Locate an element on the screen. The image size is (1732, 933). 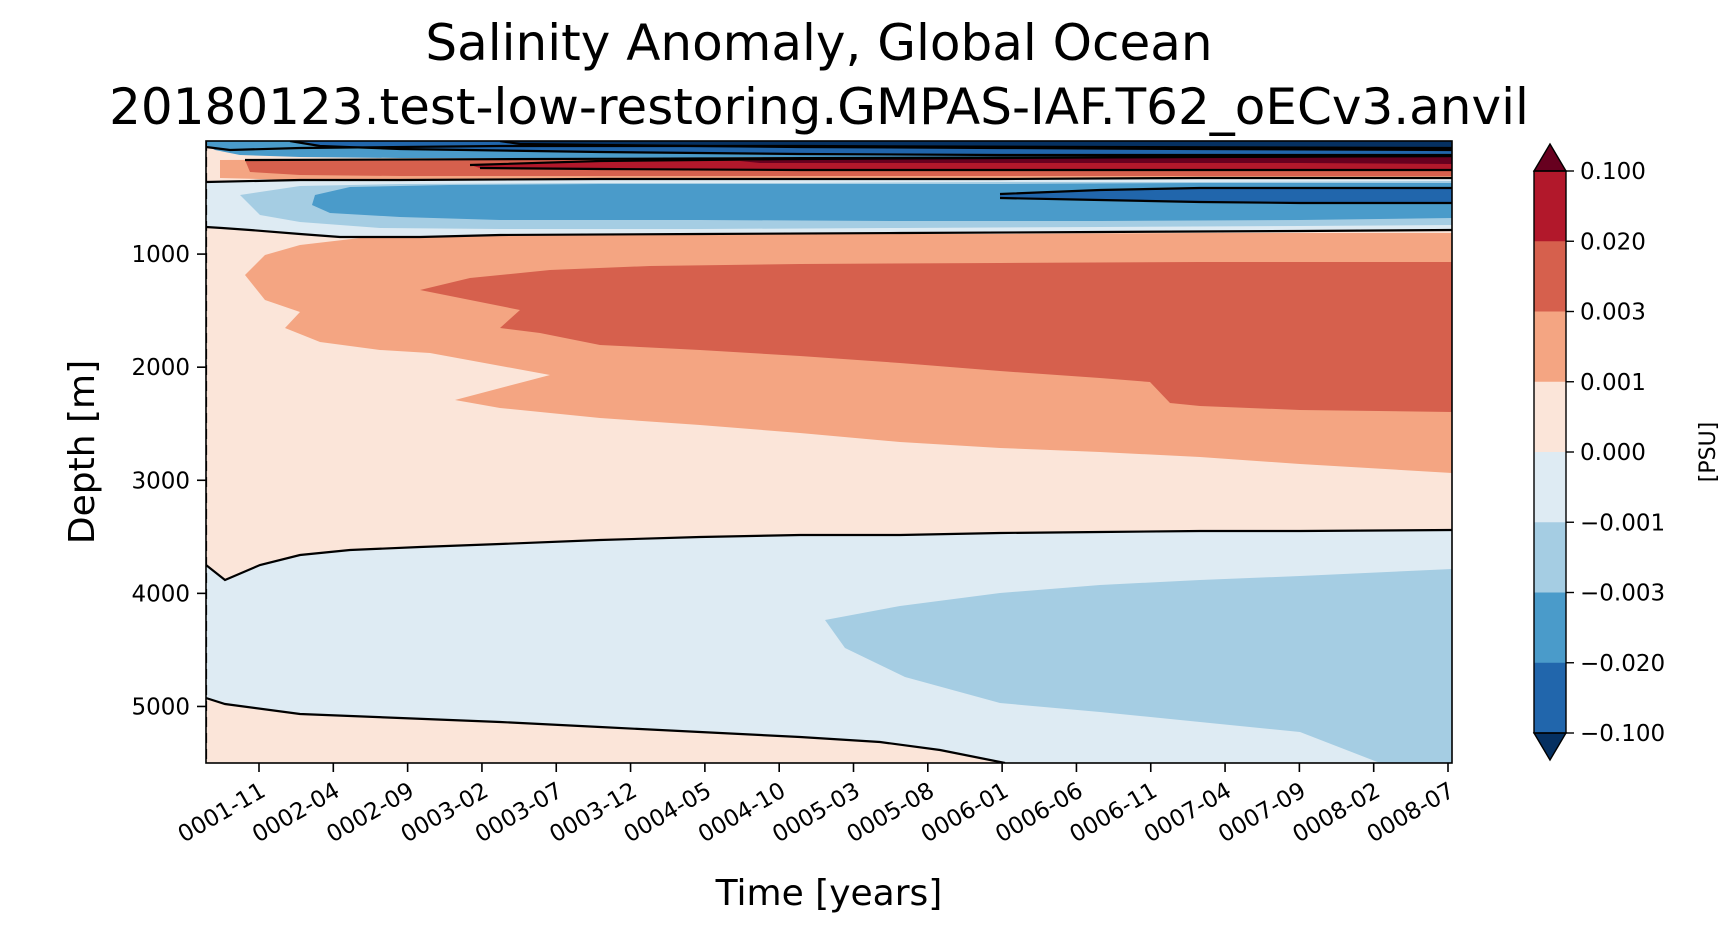
region-mid-plus-0.003 is located at coordinates (936, 337).